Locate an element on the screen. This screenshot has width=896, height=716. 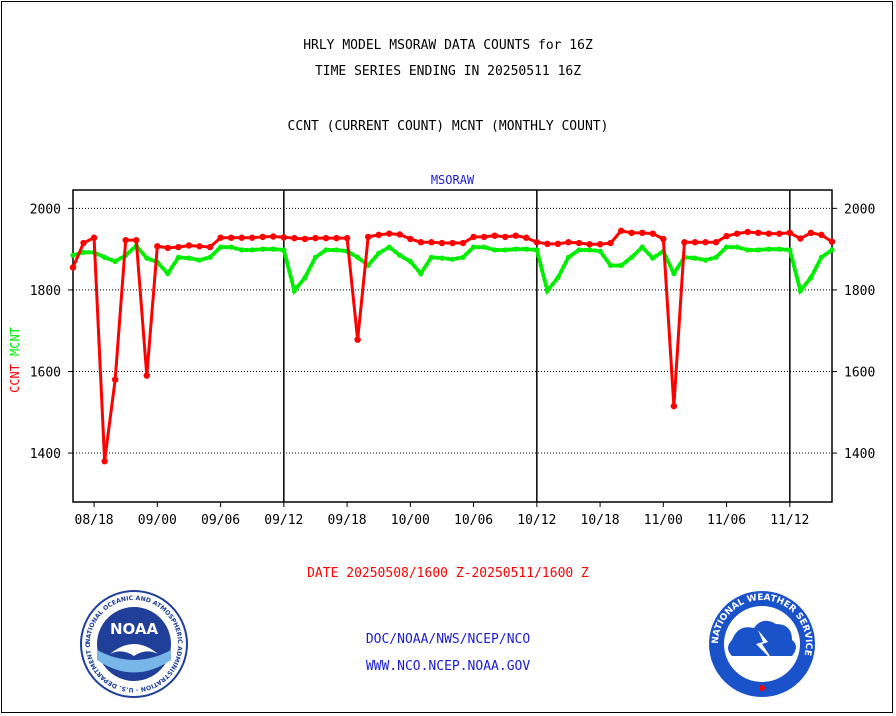
x-tick-label: 11/00 is located at coordinates (663, 520).